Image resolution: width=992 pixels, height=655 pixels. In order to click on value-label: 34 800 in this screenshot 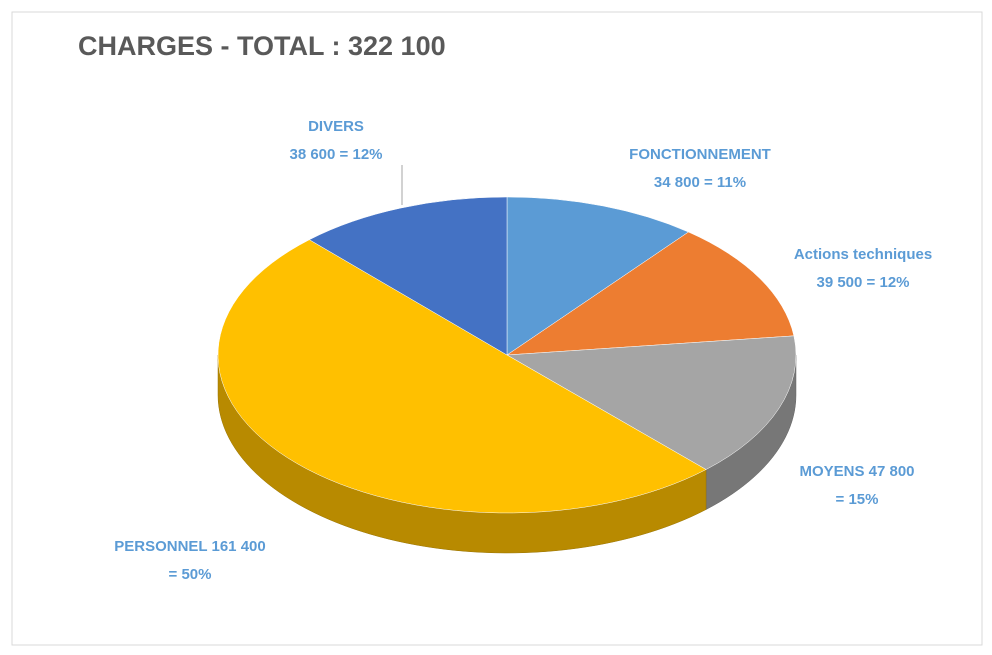, I will do `click(677, 182)`.